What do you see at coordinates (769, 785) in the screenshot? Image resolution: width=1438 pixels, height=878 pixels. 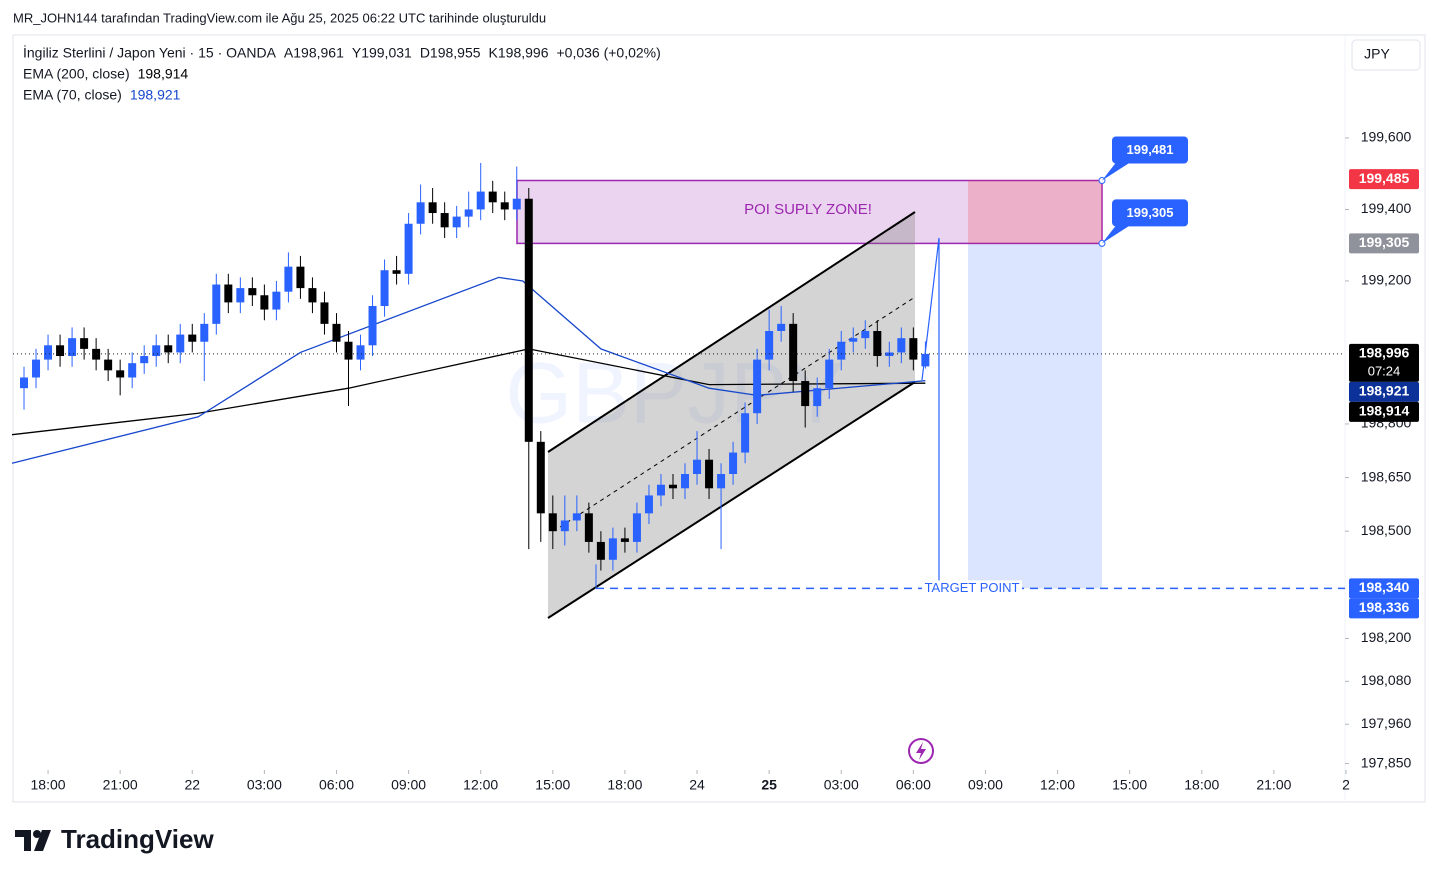 I see `x-tick-label: 25` at bounding box center [769, 785].